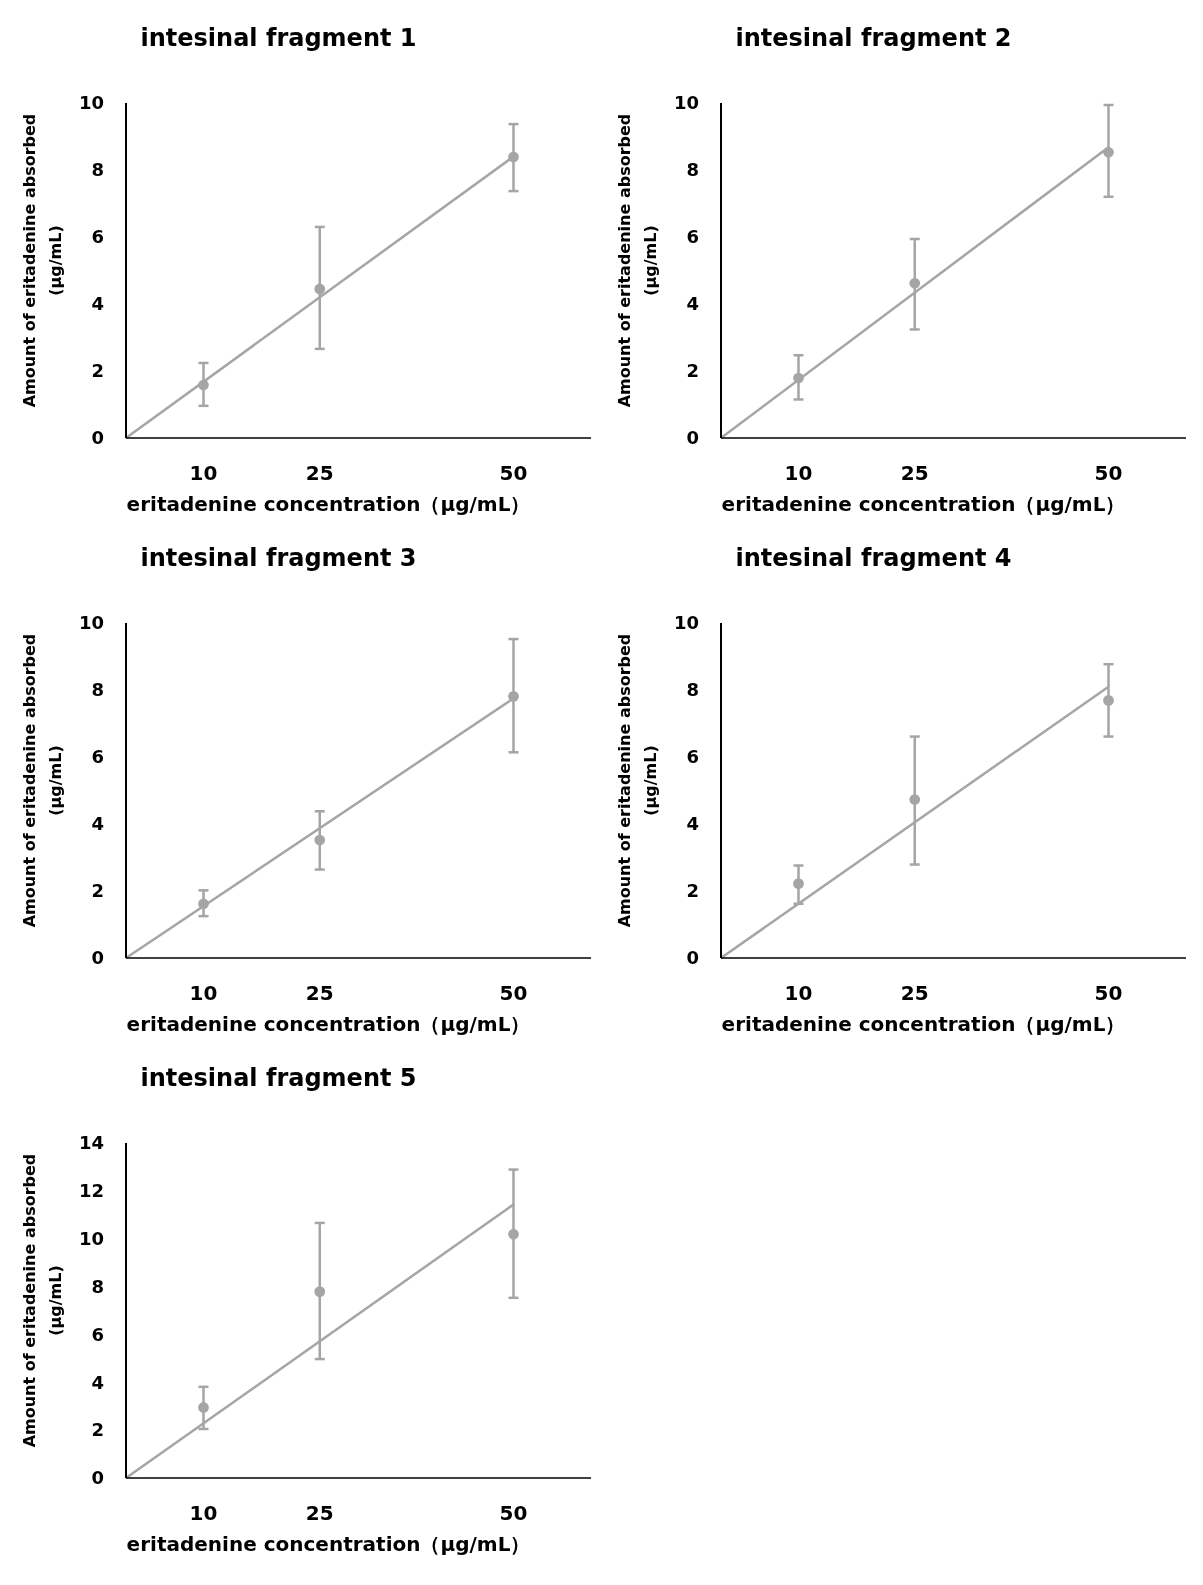 The width and height of the screenshot is (1203, 1585). I want to click on chart-title: intesinal fragment 3, so click(278, 558).